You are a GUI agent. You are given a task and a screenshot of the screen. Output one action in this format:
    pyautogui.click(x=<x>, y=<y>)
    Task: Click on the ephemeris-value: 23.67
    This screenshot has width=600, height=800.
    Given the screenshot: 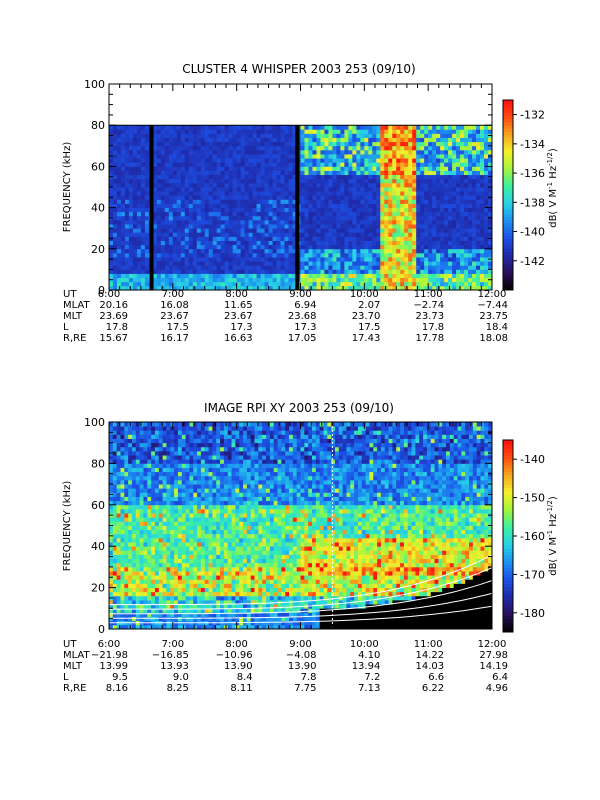 What is the action you would take?
    pyautogui.click(x=238, y=316)
    